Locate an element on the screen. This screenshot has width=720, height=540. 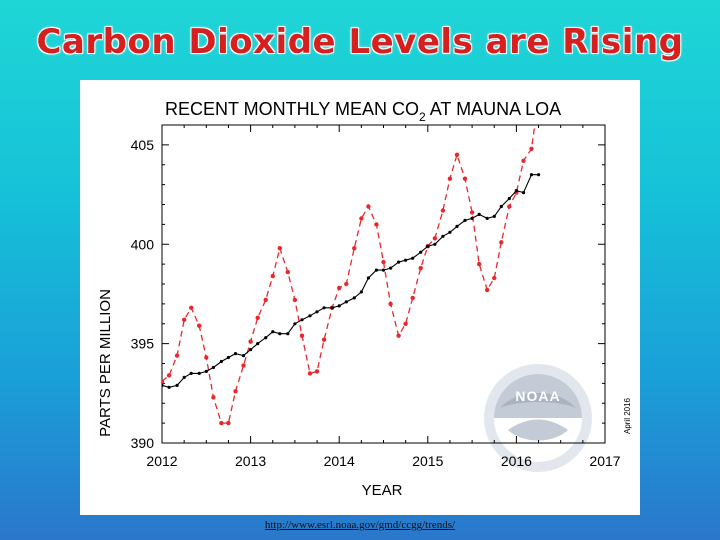
x-tick-label-2012: 2012 is located at coordinates (161, 461).